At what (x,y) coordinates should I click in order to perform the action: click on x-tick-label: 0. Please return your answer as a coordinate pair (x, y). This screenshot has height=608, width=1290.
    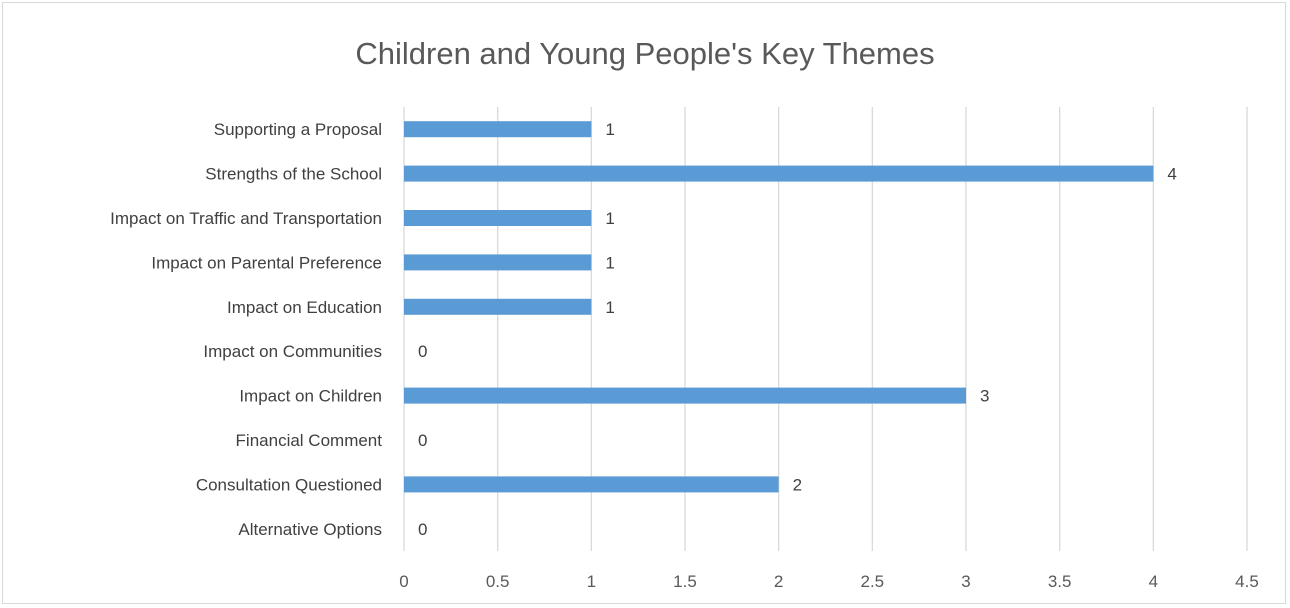
    Looking at the image, I should click on (403, 581).